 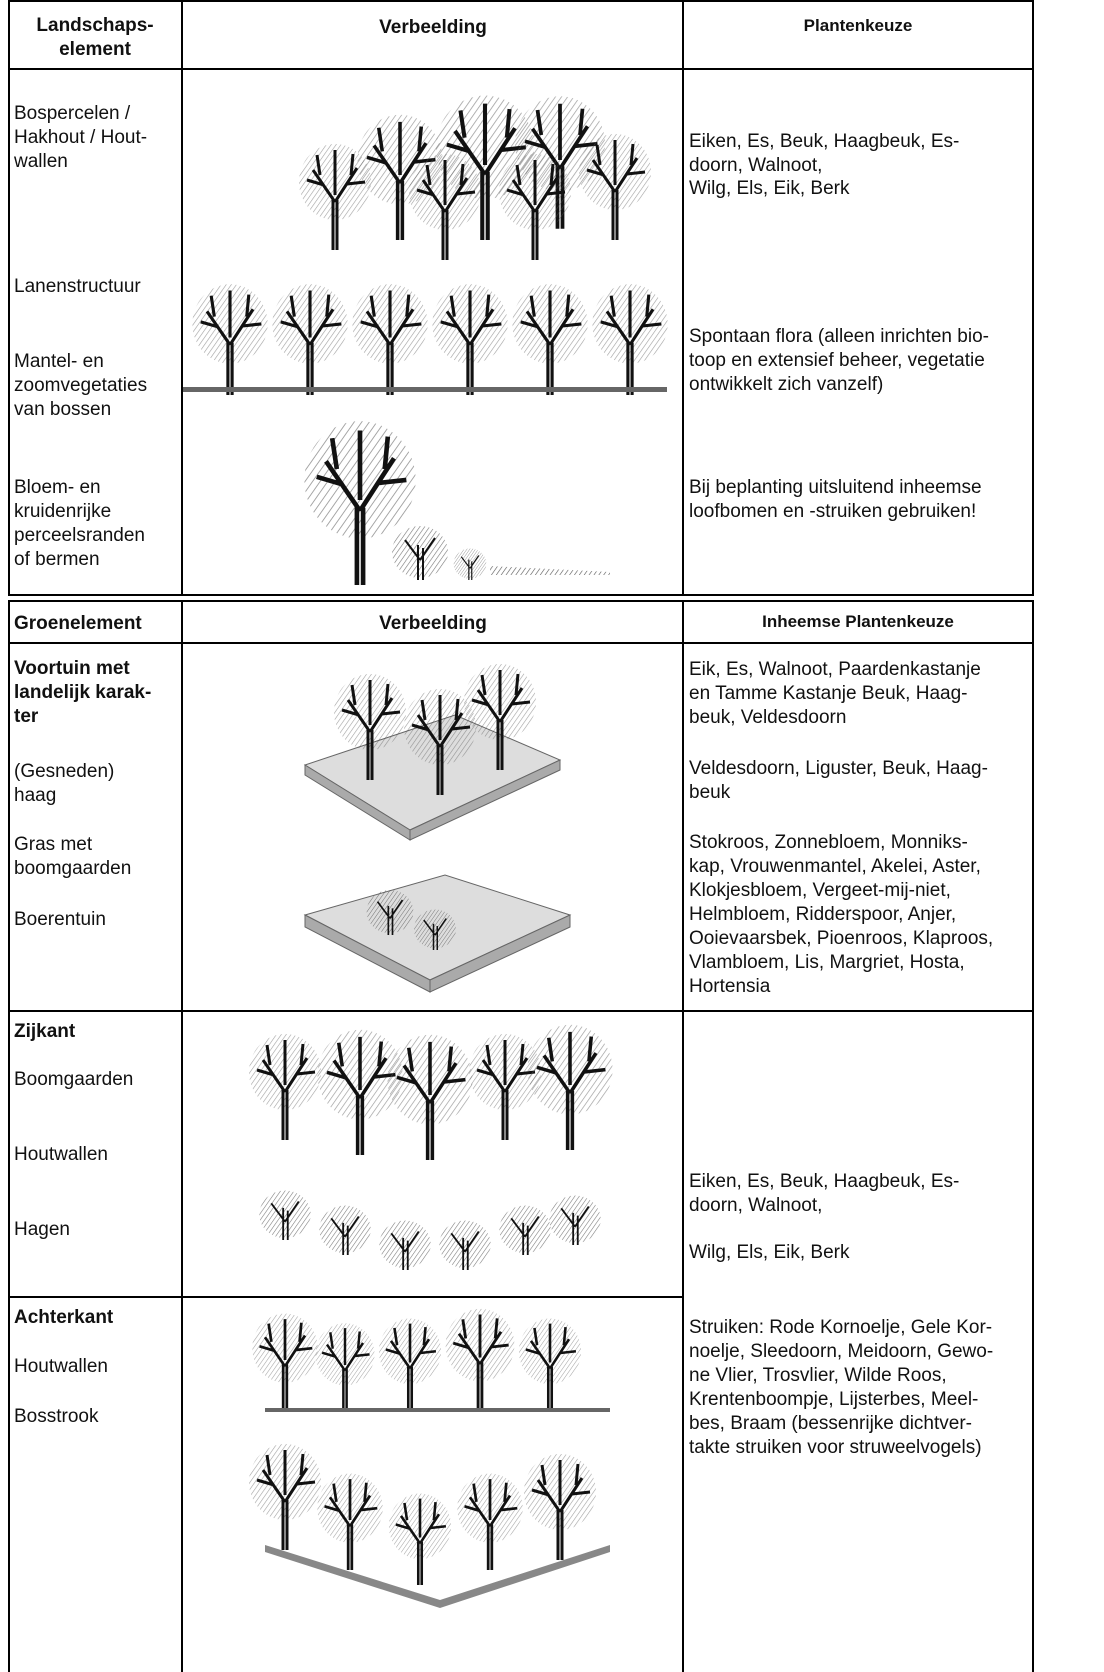 I want to click on cell-text: Gras met boomgaarden, so click(x=73, y=856).